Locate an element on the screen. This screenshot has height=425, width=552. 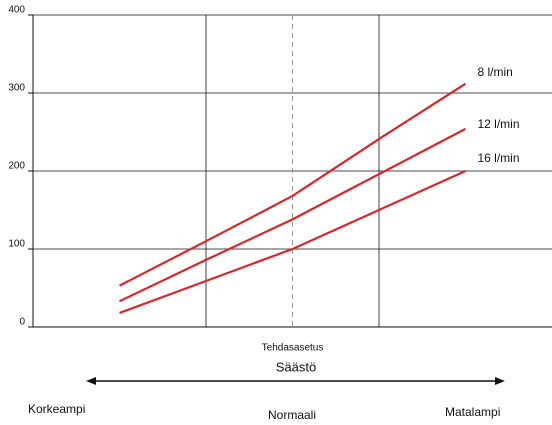
series-label: 12 l/min is located at coordinates (499, 124).